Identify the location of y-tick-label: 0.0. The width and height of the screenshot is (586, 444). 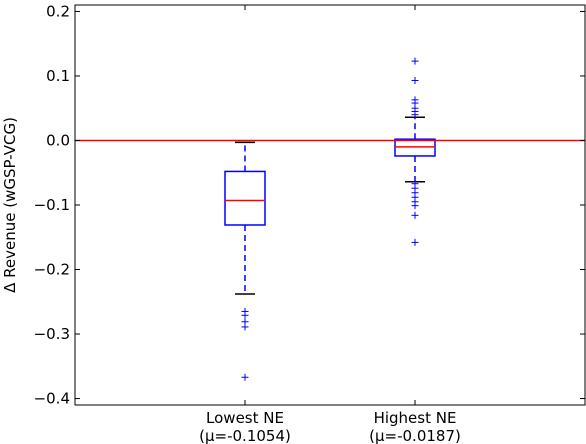
(58, 140).